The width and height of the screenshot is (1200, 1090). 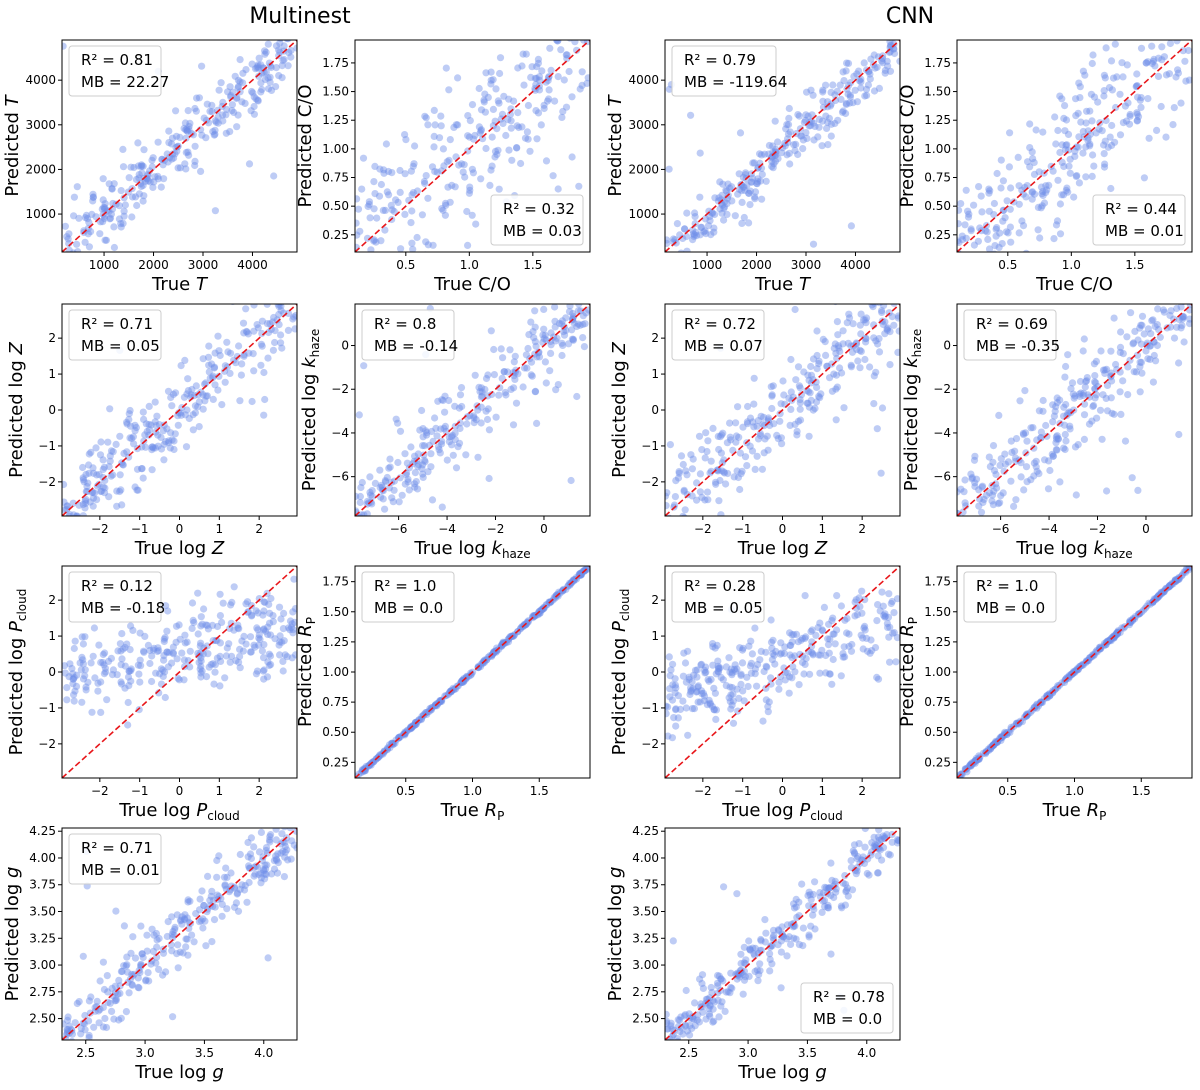 What do you see at coordinates (937, 63) in the screenshot?
I see `y-tick-label: 1.75` at bounding box center [937, 63].